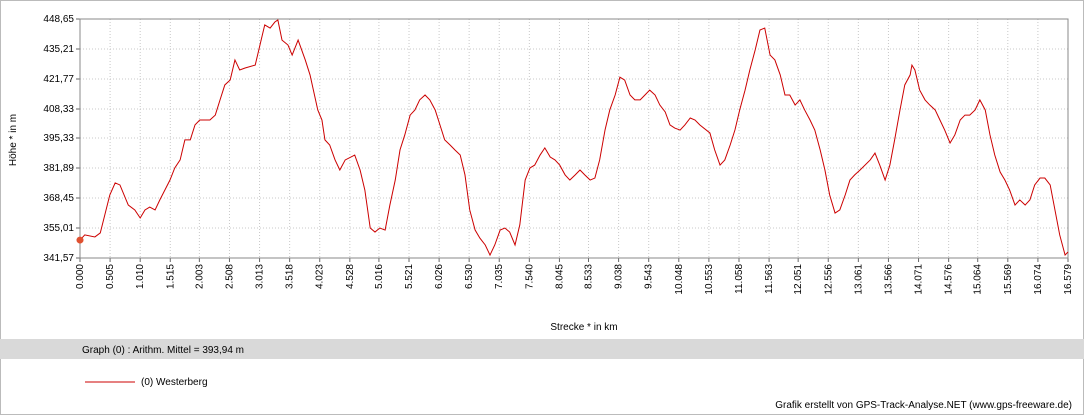 The image size is (1084, 415). I want to click on x-tick-label: 15.064, so click(978, 279).